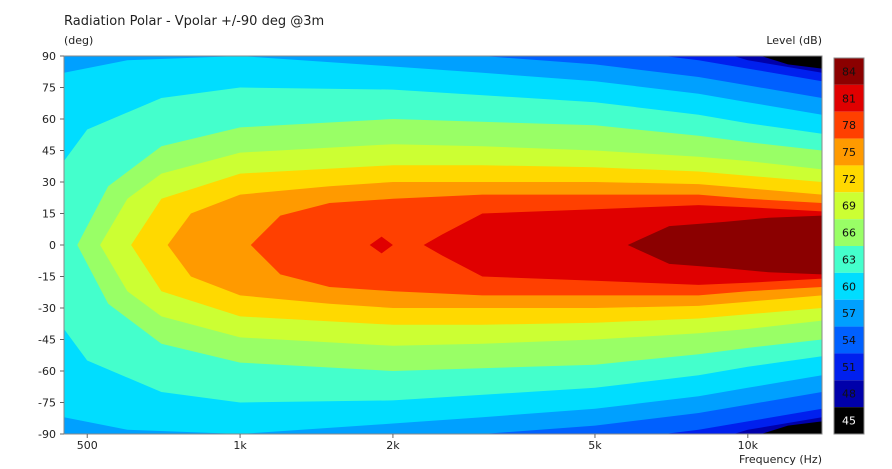  Describe the element at coordinates (49, 119) in the screenshot. I see `y-tick-label: 60` at that location.